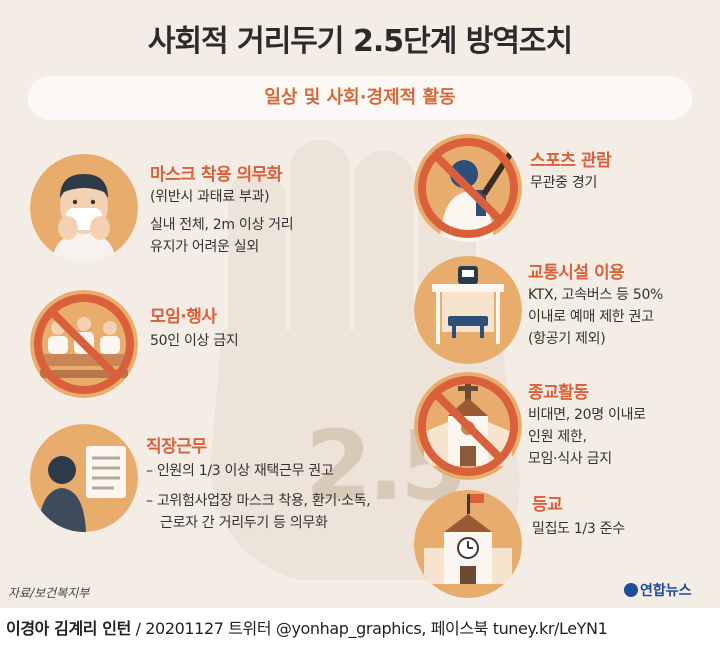  Describe the element at coordinates (360, 98) in the screenshot. I see `subtitle-pill: 일상 및 사회·경제적 활동` at that location.